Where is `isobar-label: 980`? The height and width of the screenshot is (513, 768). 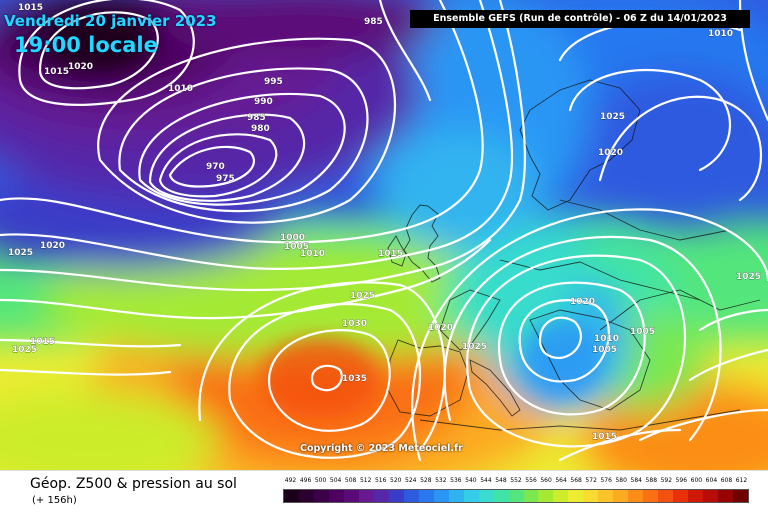 isobar-label: 980 is located at coordinates (260, 129).